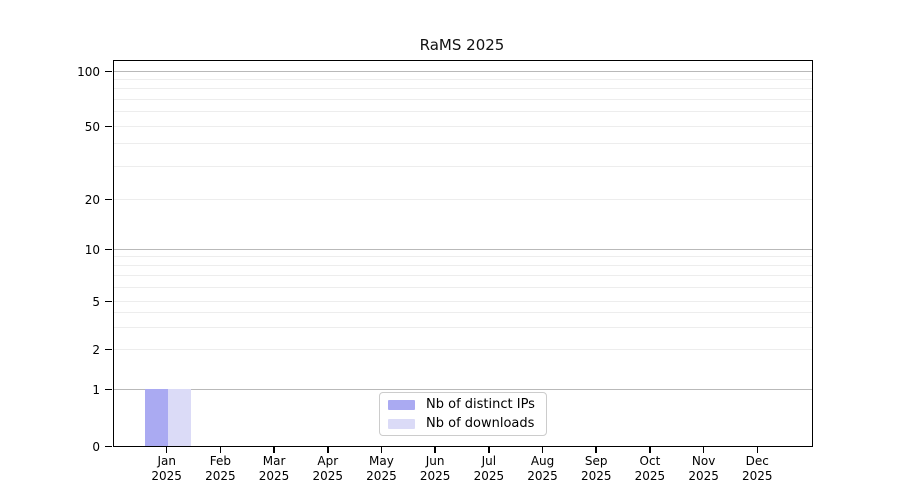  Describe the element at coordinates (92, 249) in the screenshot. I see `y-tick-label: 10` at that location.